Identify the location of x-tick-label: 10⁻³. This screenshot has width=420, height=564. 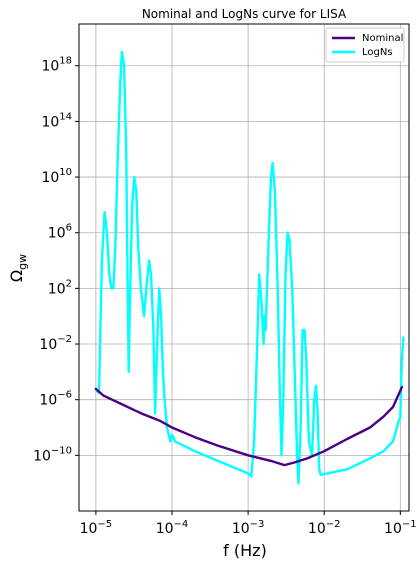
(248, 528).